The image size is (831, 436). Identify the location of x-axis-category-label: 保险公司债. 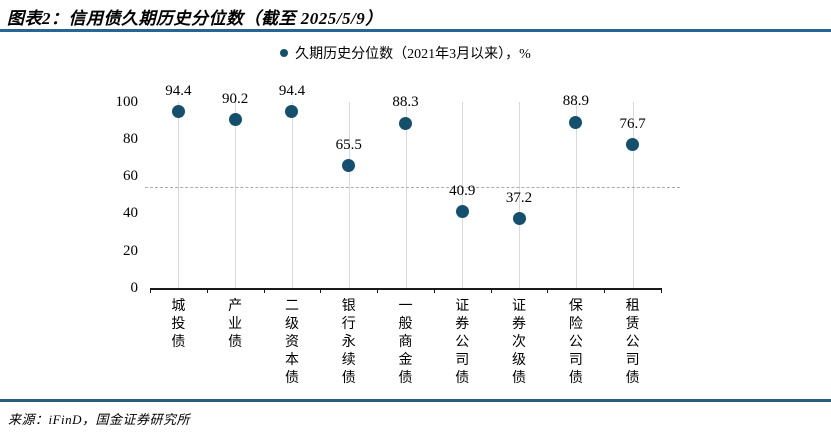
(575, 342).